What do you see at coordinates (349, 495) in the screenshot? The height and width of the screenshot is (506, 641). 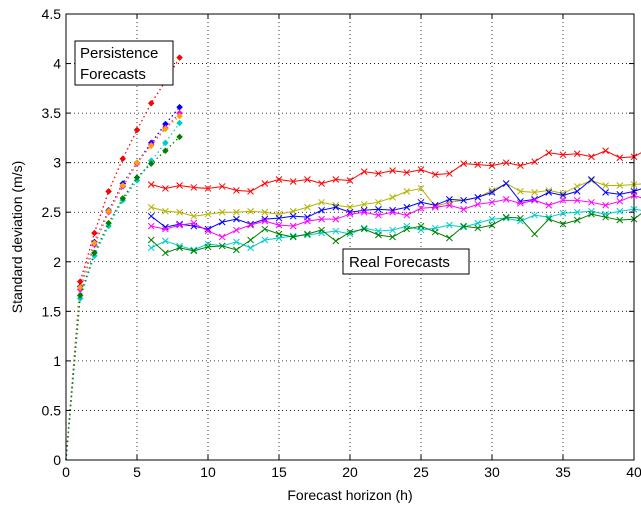 I see `x-axis-label: Forecast horizon (h)` at bounding box center [349, 495].